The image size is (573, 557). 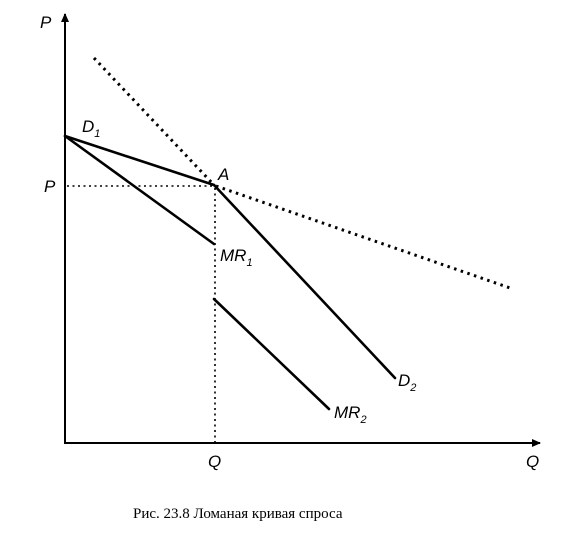 I want to click on d2-demand-line, so click(x=304, y=281).